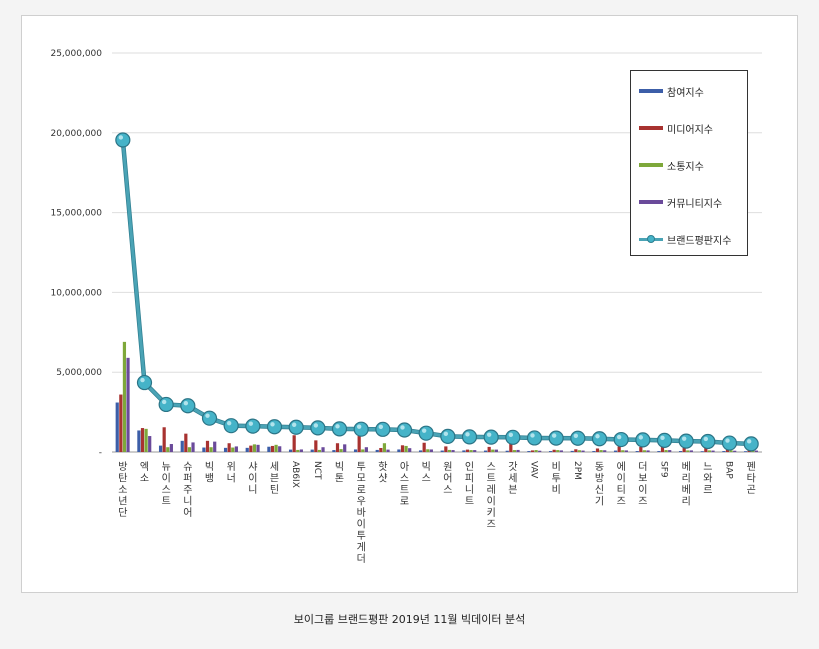  Describe the element at coordinates (651, 202) in the screenshot. I see `legend-swatch-community` at that location.